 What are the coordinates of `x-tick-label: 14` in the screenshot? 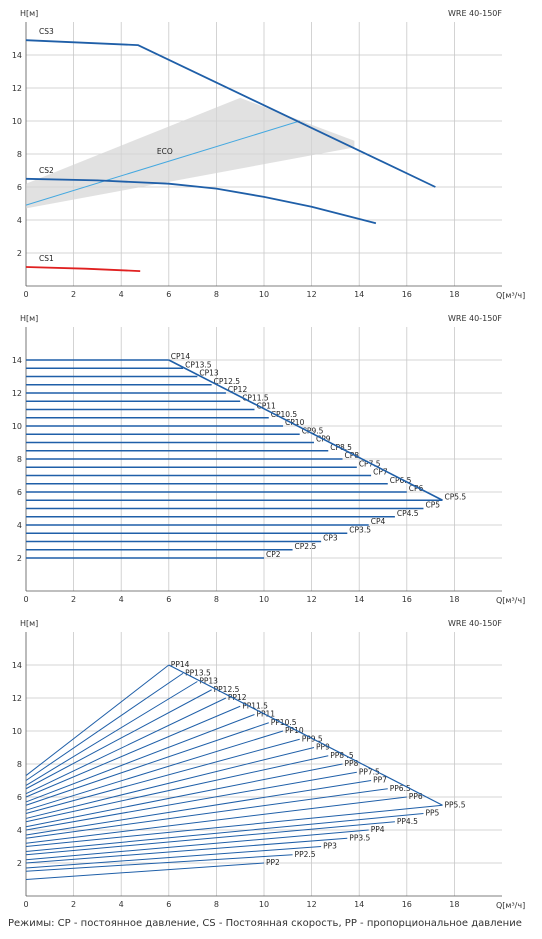 It's located at (359, 904).